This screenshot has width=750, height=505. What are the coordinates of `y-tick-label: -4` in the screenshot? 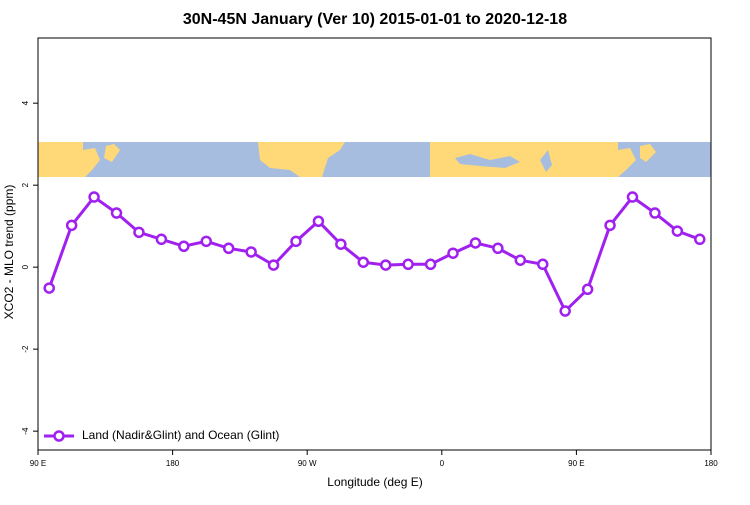 It's located at (25, 431).